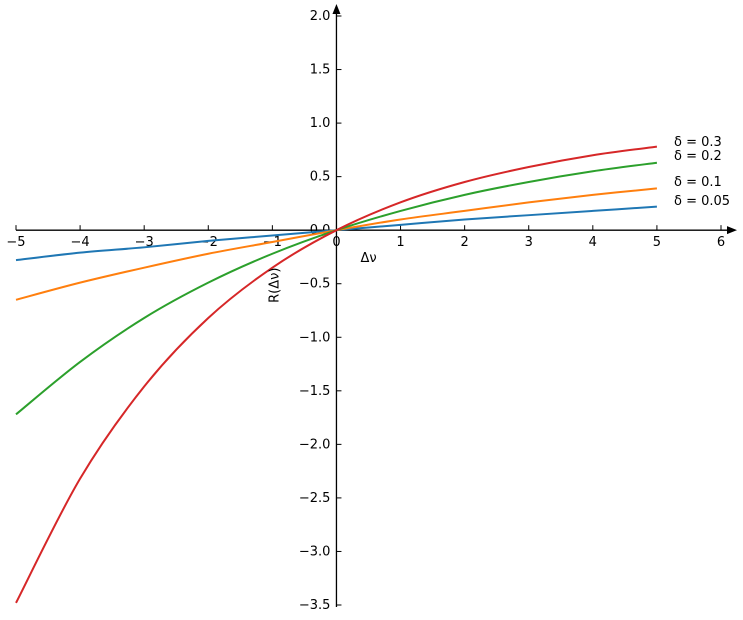 The image size is (743, 620). Describe the element at coordinates (315, 444) in the screenshot. I see `y-tick-label: −2.0` at that location.